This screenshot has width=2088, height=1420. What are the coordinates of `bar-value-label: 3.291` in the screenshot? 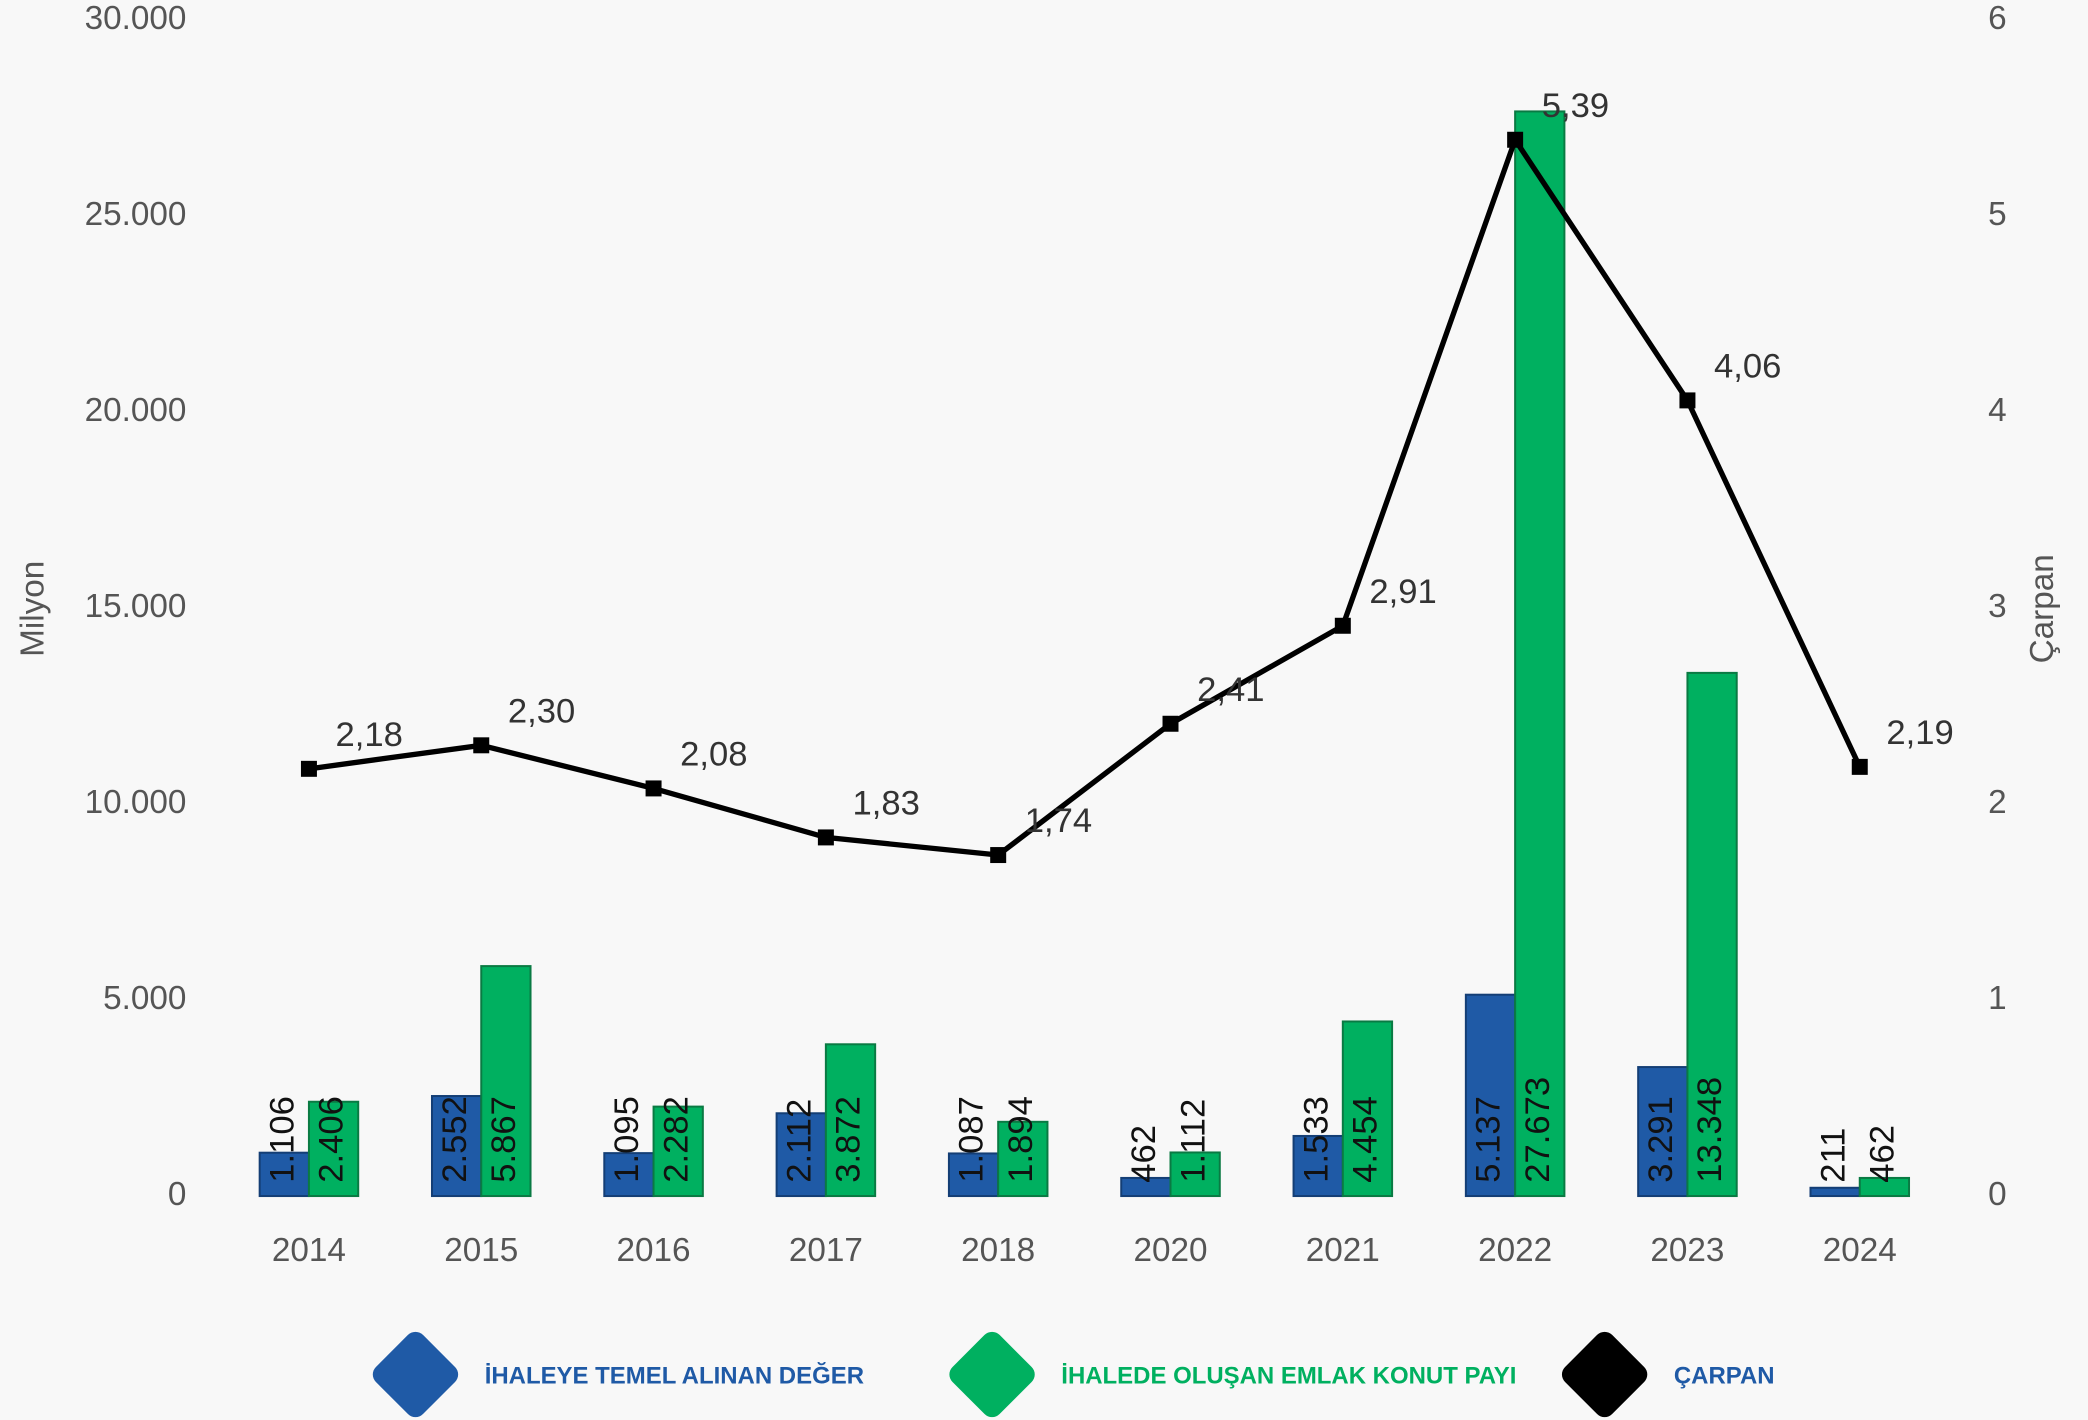 It's located at (1661, 1139).